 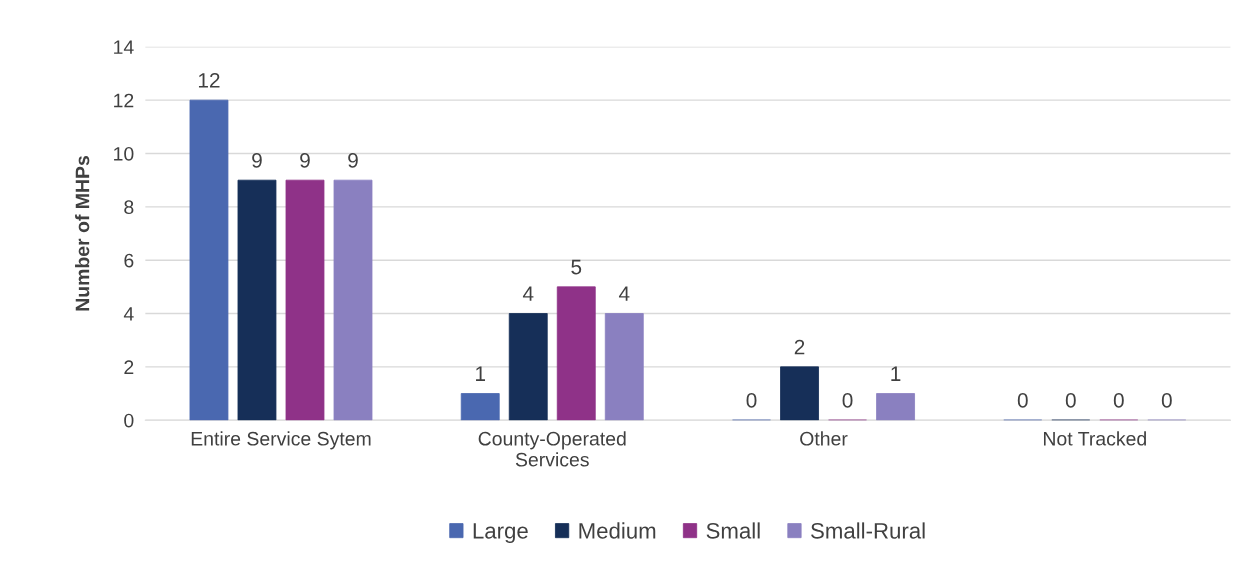 I want to click on y-tick-label: 0, so click(x=129, y=420).